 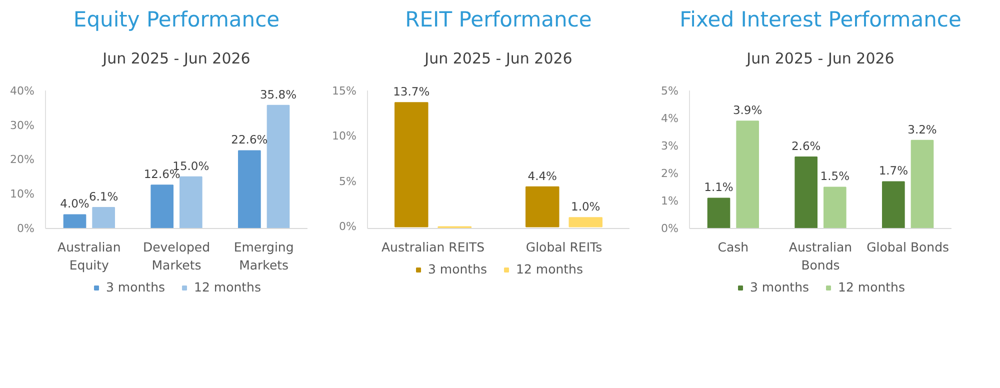 What do you see at coordinates (669, 173) in the screenshot?
I see `y-tick-label: 2%` at bounding box center [669, 173].